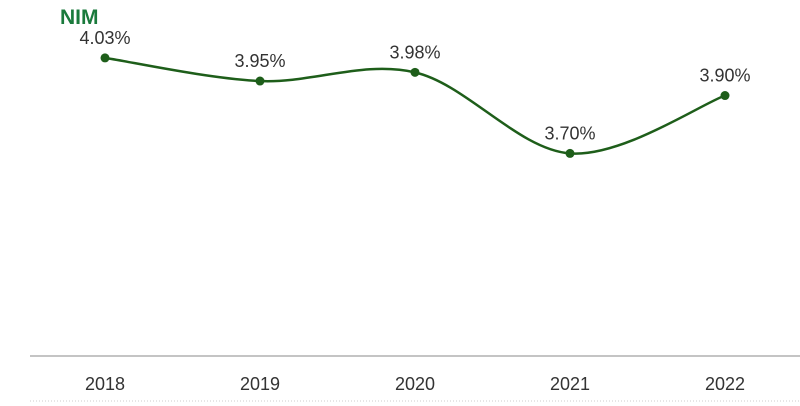  What do you see at coordinates (414, 52) in the screenshot?
I see `data-label: 3.98%` at bounding box center [414, 52].